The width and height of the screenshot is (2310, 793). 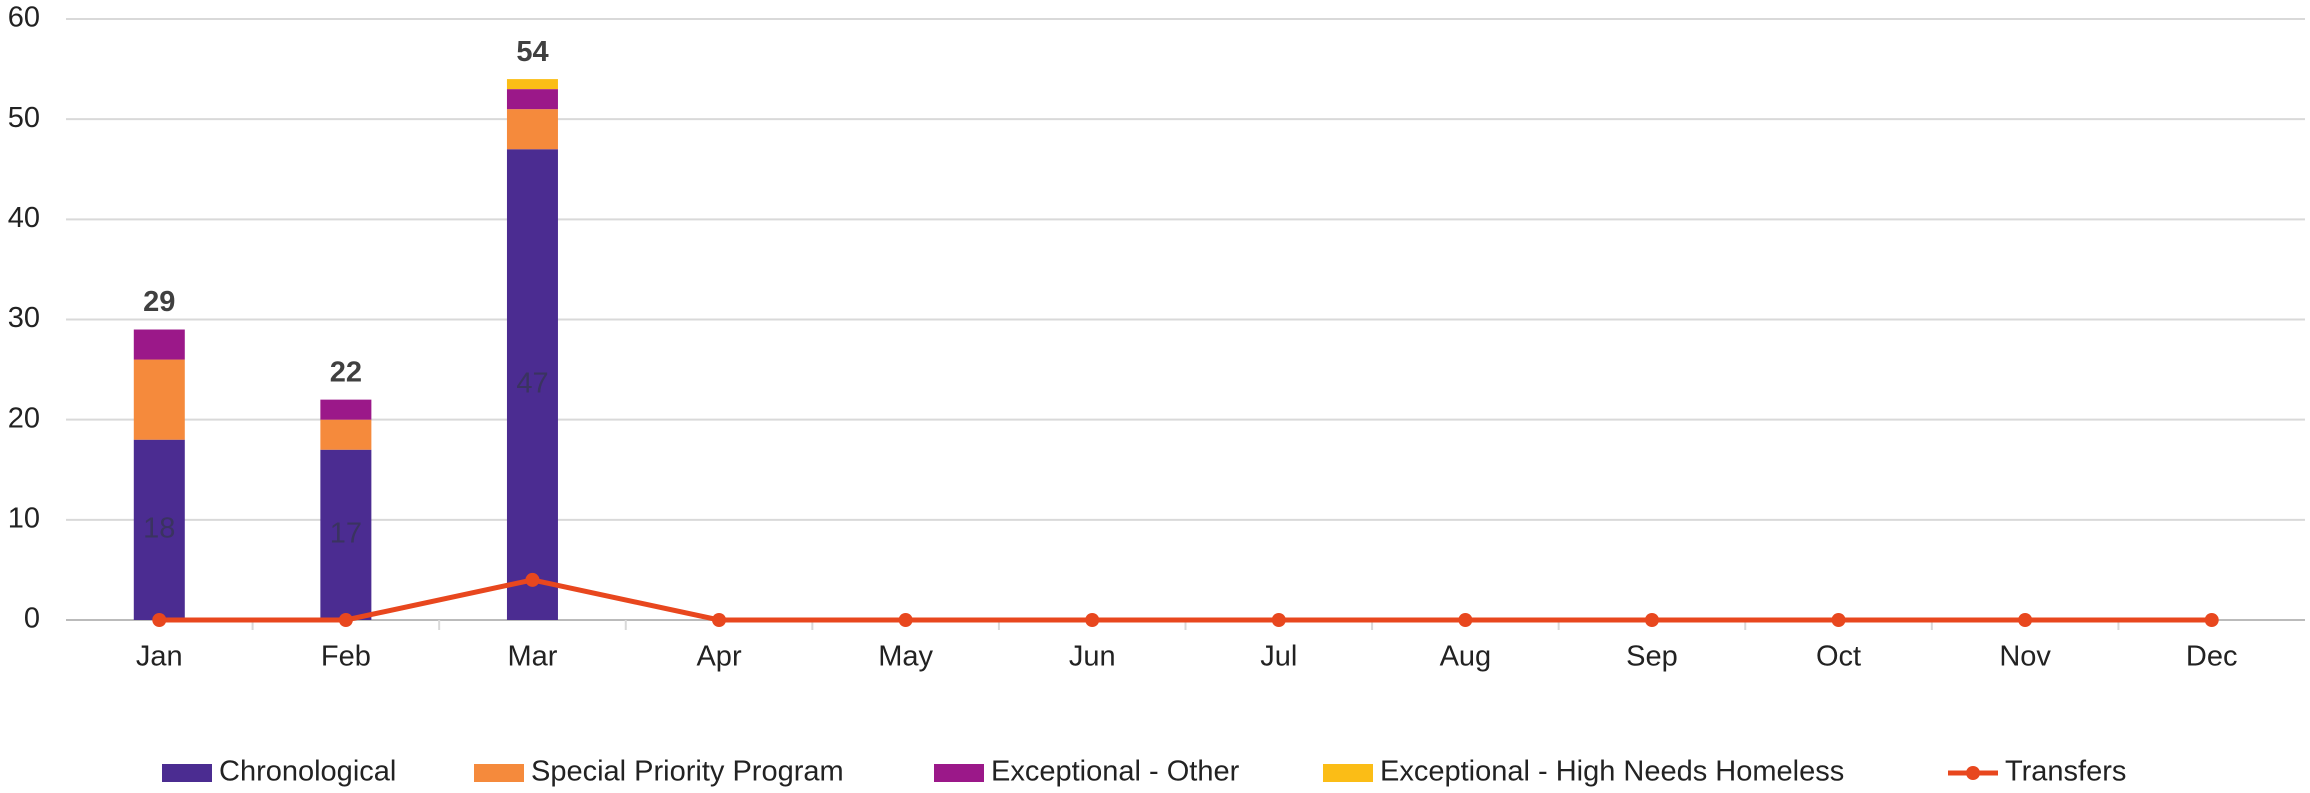 I want to click on legend-label: Exceptional - Other, so click(x=1115, y=772).